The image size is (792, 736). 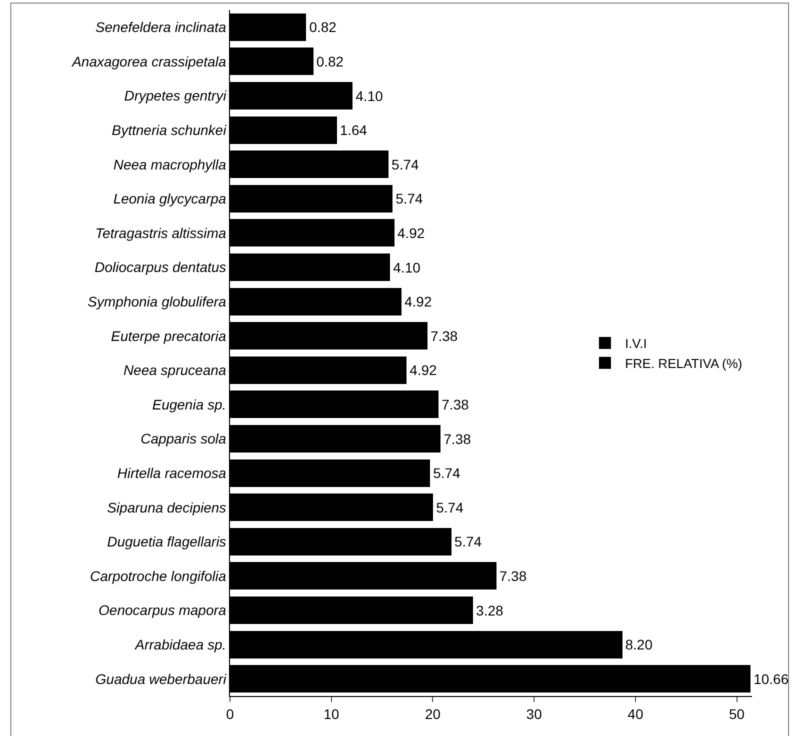 I want to click on y-tick-label: Duguetia flagellaris, so click(x=166, y=542).